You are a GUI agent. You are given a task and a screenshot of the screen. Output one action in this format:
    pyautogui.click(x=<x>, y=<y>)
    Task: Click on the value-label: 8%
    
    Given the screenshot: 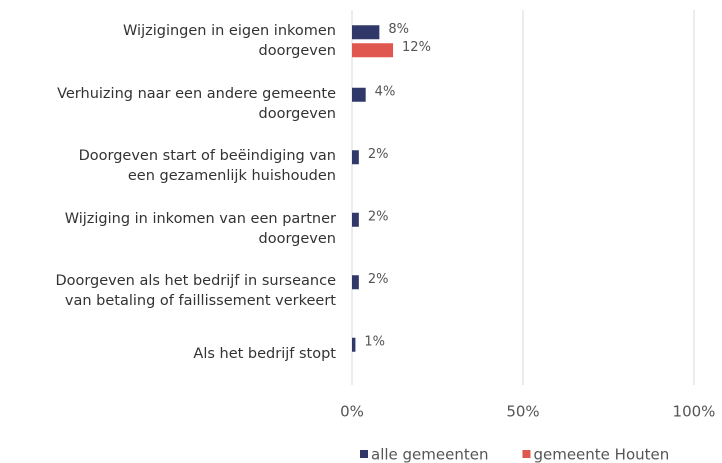 What is the action you would take?
    pyautogui.click(x=398, y=29)
    